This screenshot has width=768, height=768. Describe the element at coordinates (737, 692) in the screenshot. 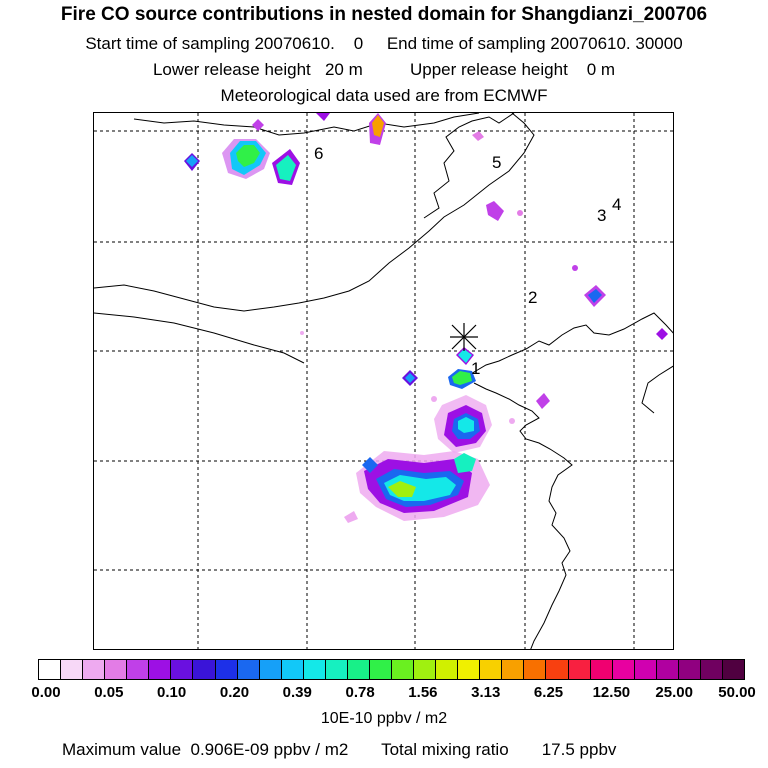

I see `colorbar-tick-label: 50.00` at that location.